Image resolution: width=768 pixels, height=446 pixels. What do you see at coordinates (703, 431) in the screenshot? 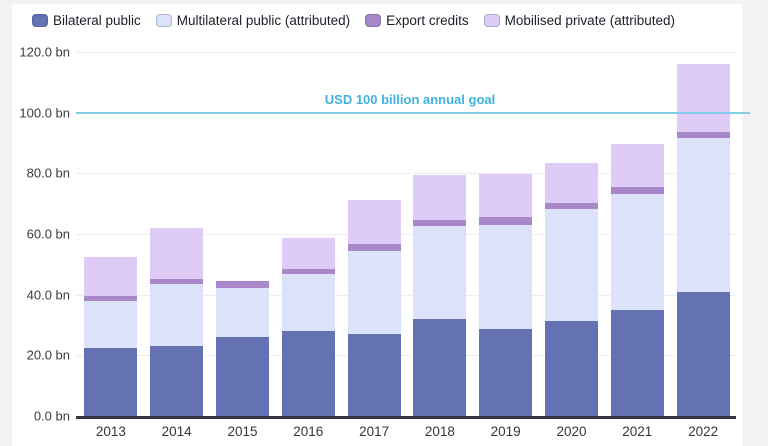
I see `x-axis-label-2022: 2022` at bounding box center [703, 431].